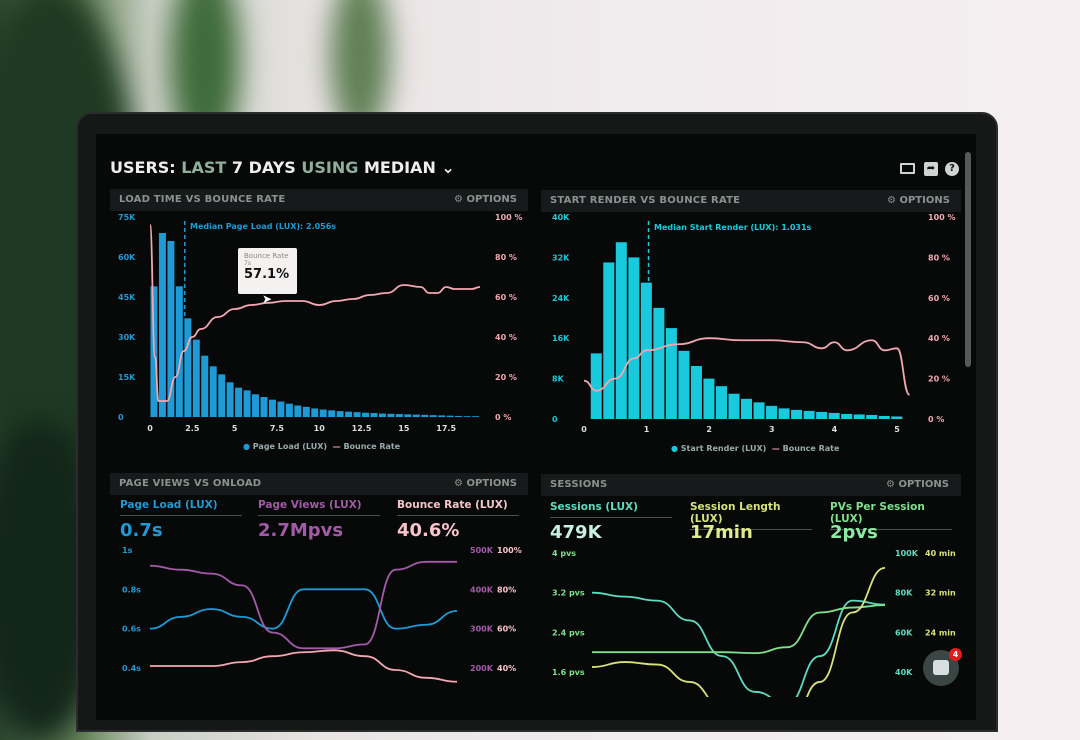  What do you see at coordinates (611, 509) in the screenshot?
I see `kpi-label: Sessions (LUX)` at bounding box center [611, 509].